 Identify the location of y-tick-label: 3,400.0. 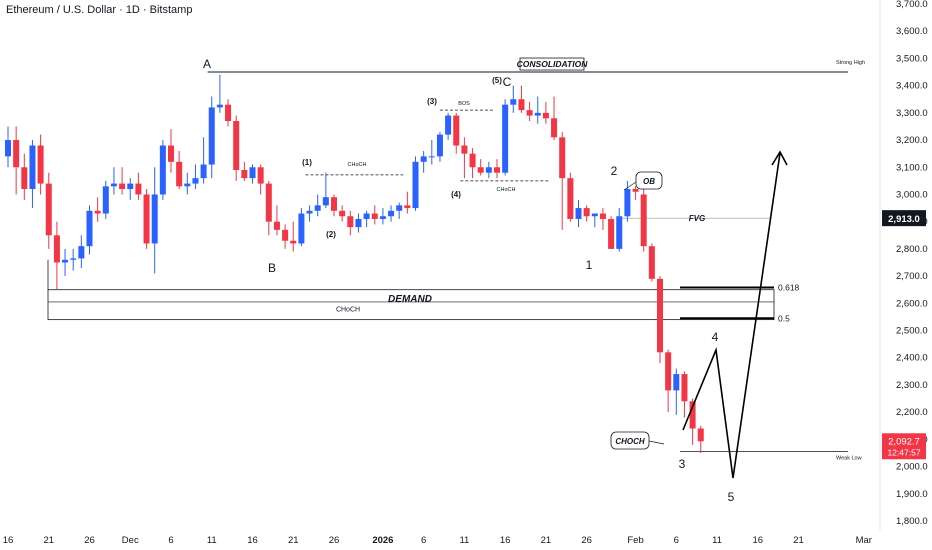
(912, 86).